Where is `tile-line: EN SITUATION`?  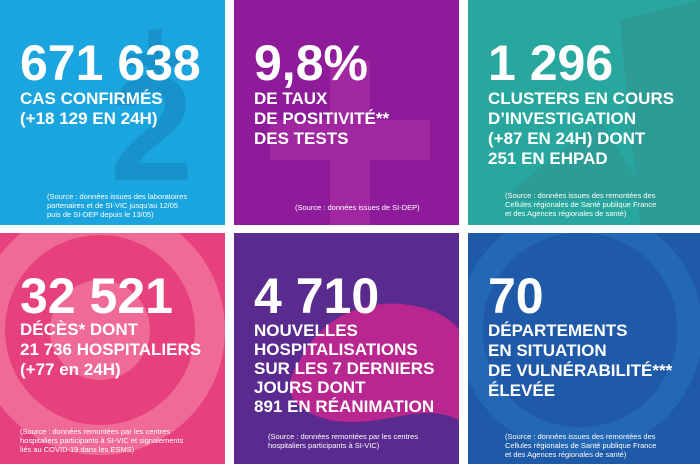
tile-line: EN SITUATION is located at coordinates (547, 350).